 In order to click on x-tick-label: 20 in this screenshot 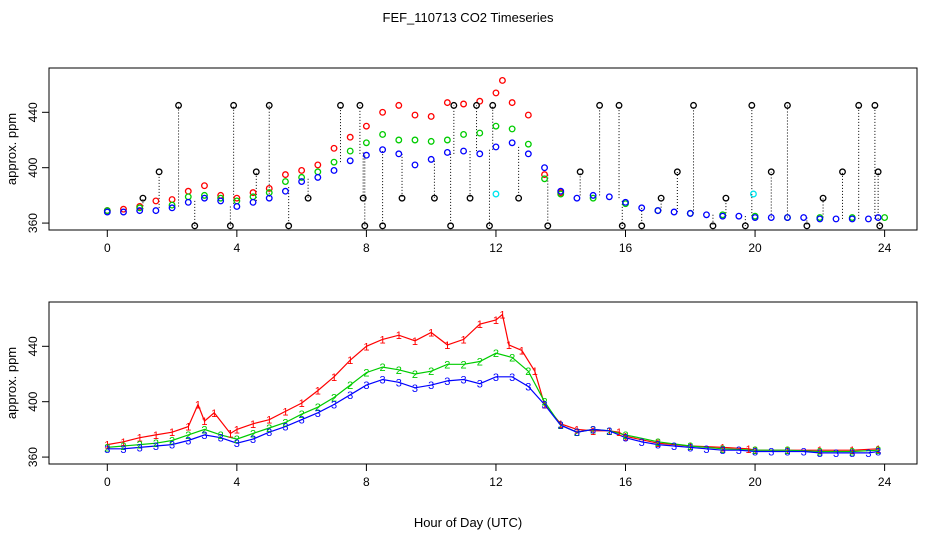, I will do `click(755, 482)`.